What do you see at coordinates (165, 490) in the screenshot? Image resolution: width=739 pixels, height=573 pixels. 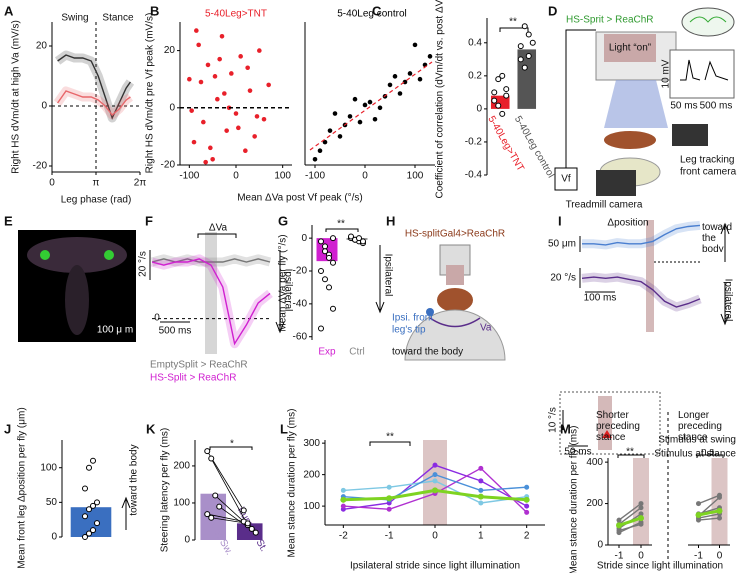 I see `y-axis-label: Steering latency per fly (ms)` at bounding box center [165, 490].